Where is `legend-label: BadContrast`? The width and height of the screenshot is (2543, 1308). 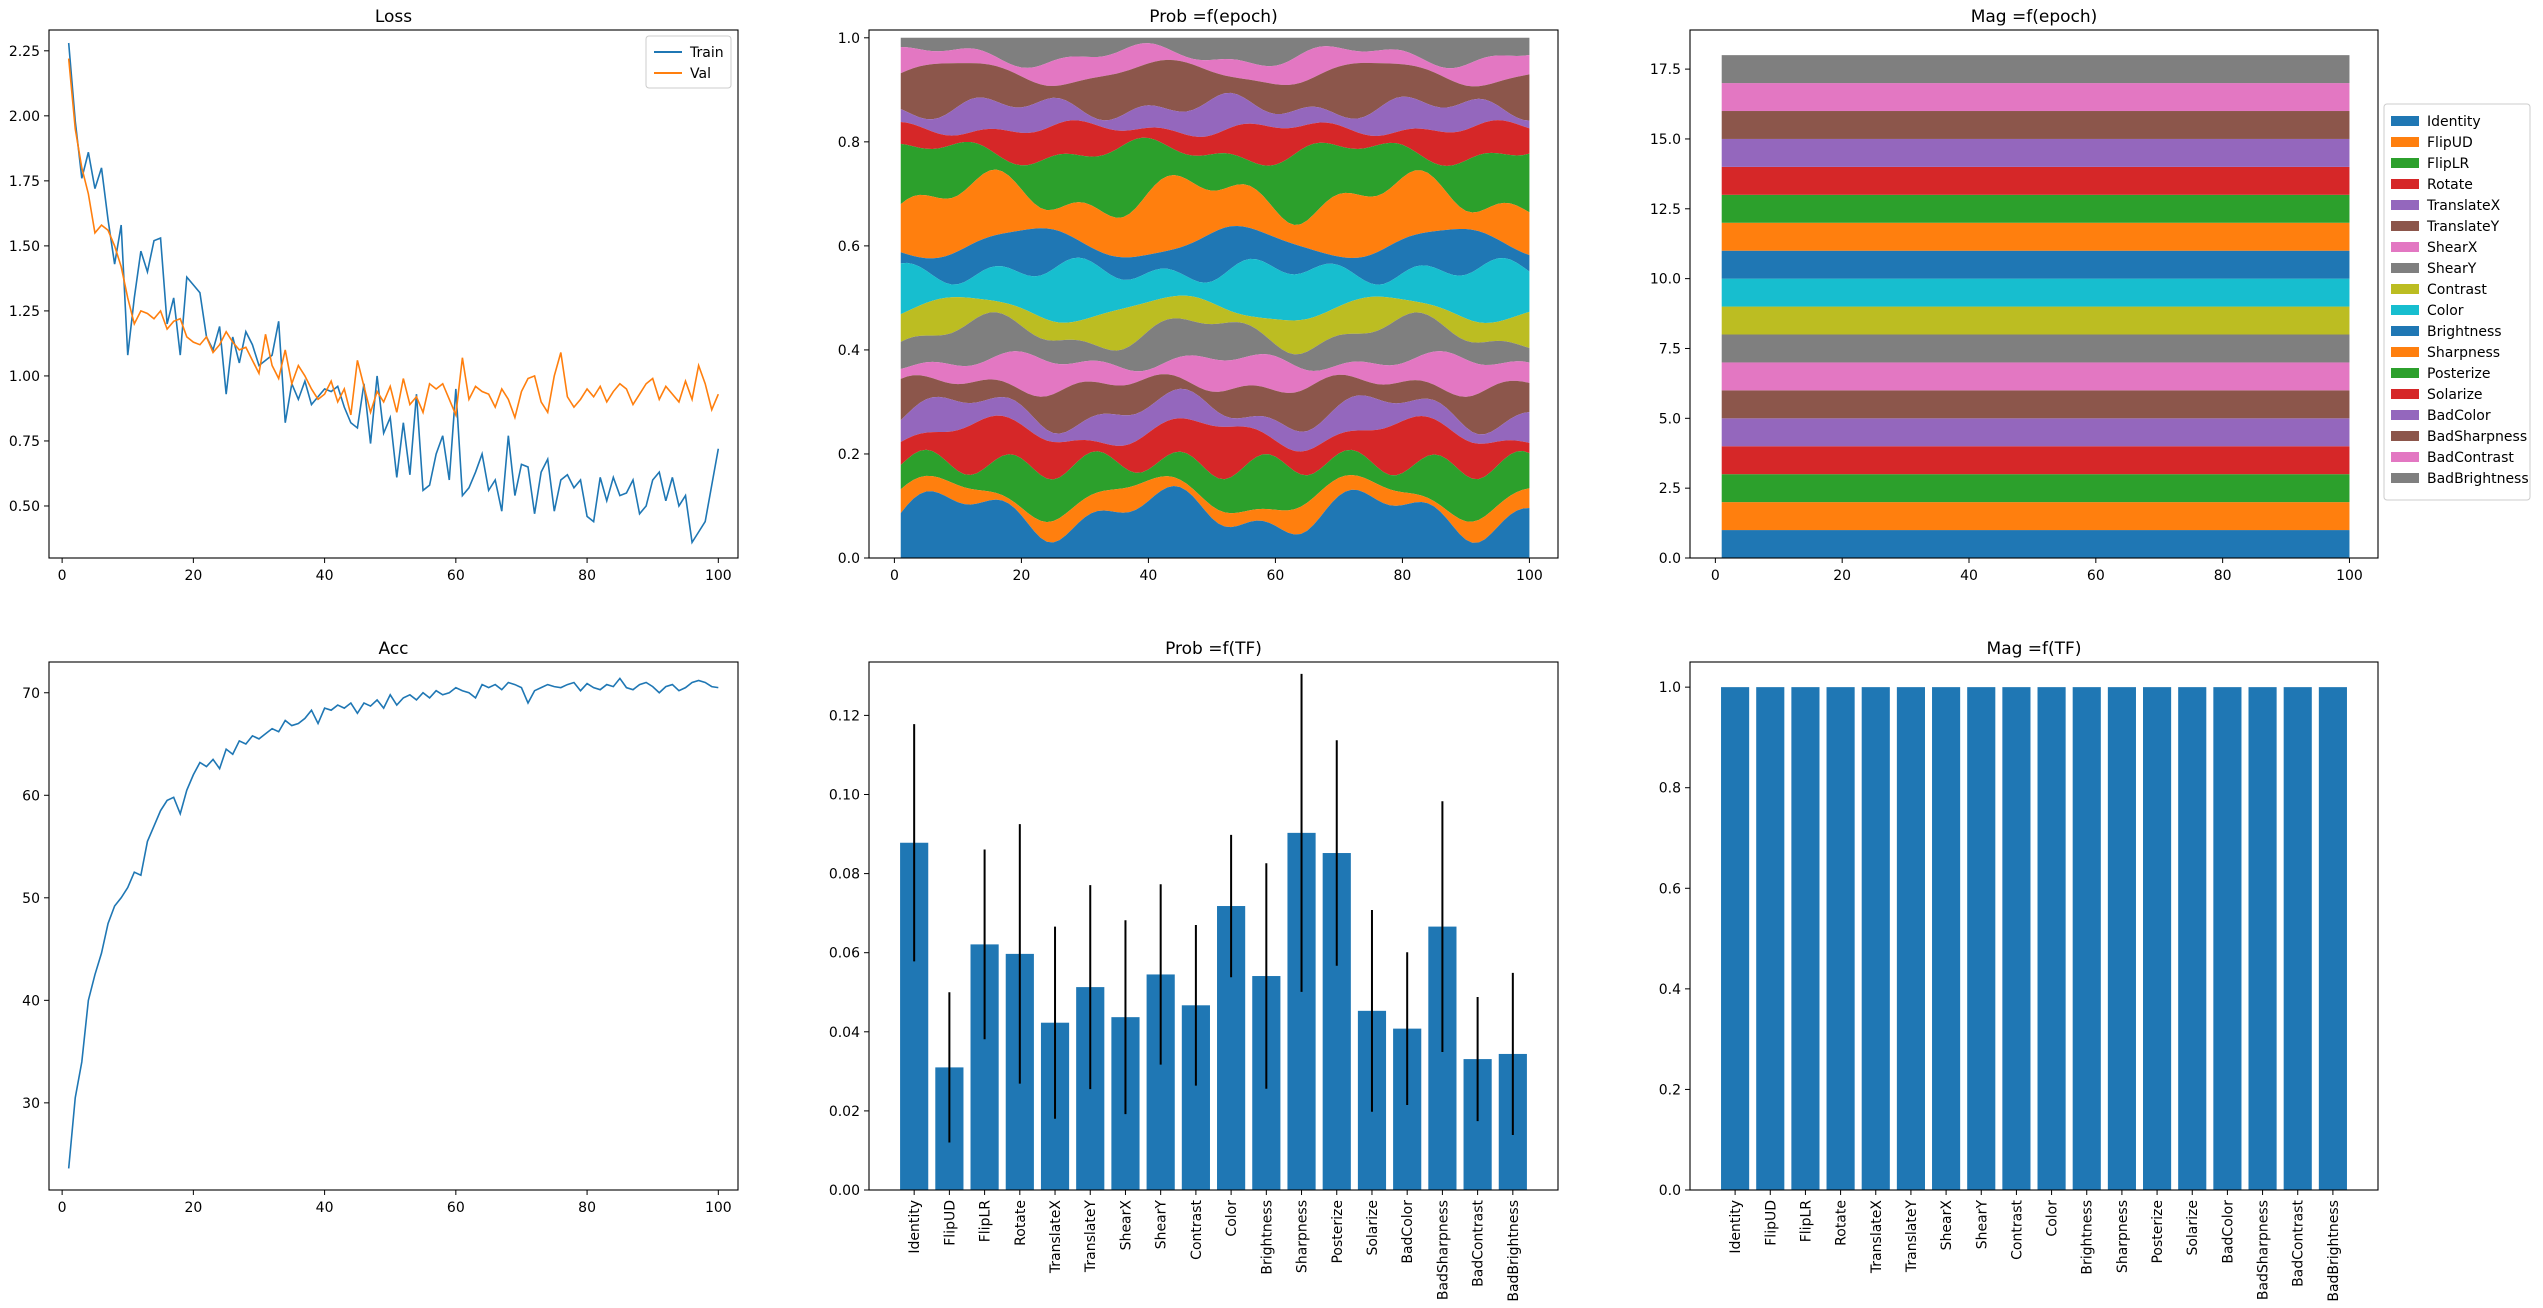 legend-label: BadContrast is located at coordinates (2470, 458).